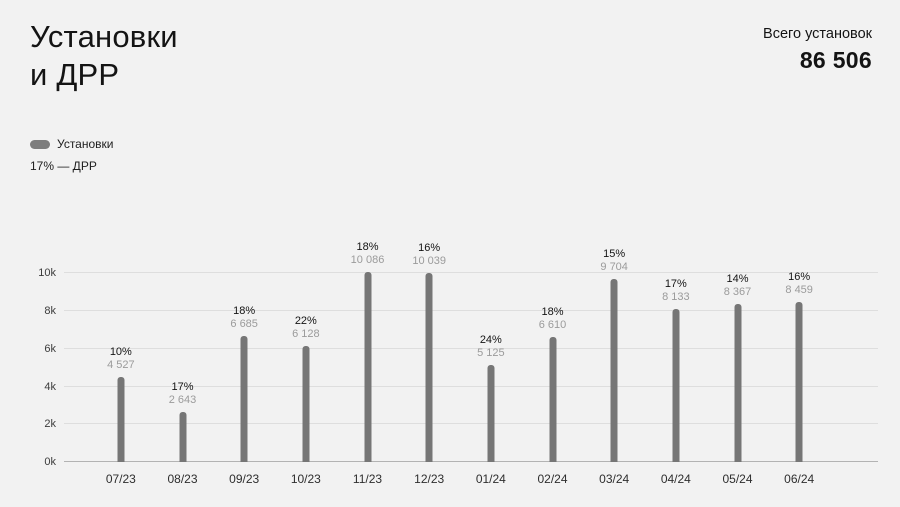 The image size is (900, 507). I want to click on bar-labels: 10% 4 527, so click(121, 359).